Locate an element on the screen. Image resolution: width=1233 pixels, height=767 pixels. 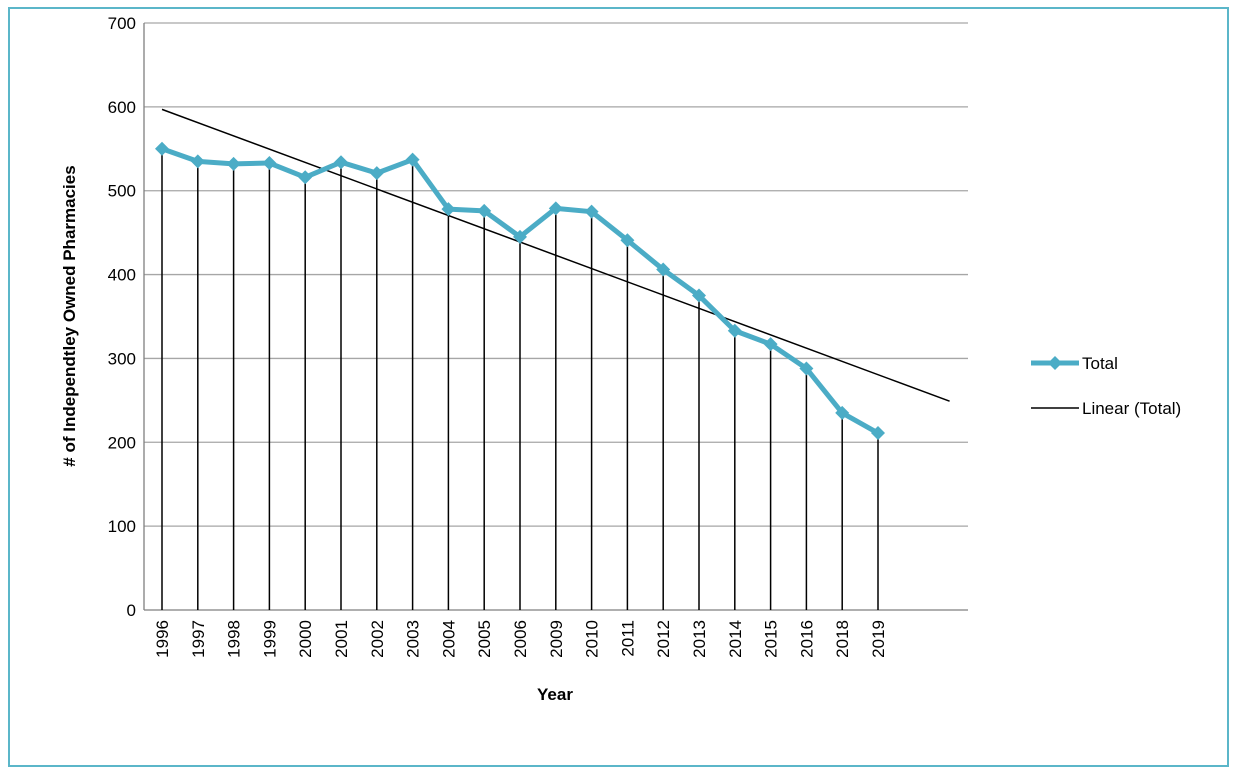
x-tick-label: 1998 is located at coordinates (234, 639).